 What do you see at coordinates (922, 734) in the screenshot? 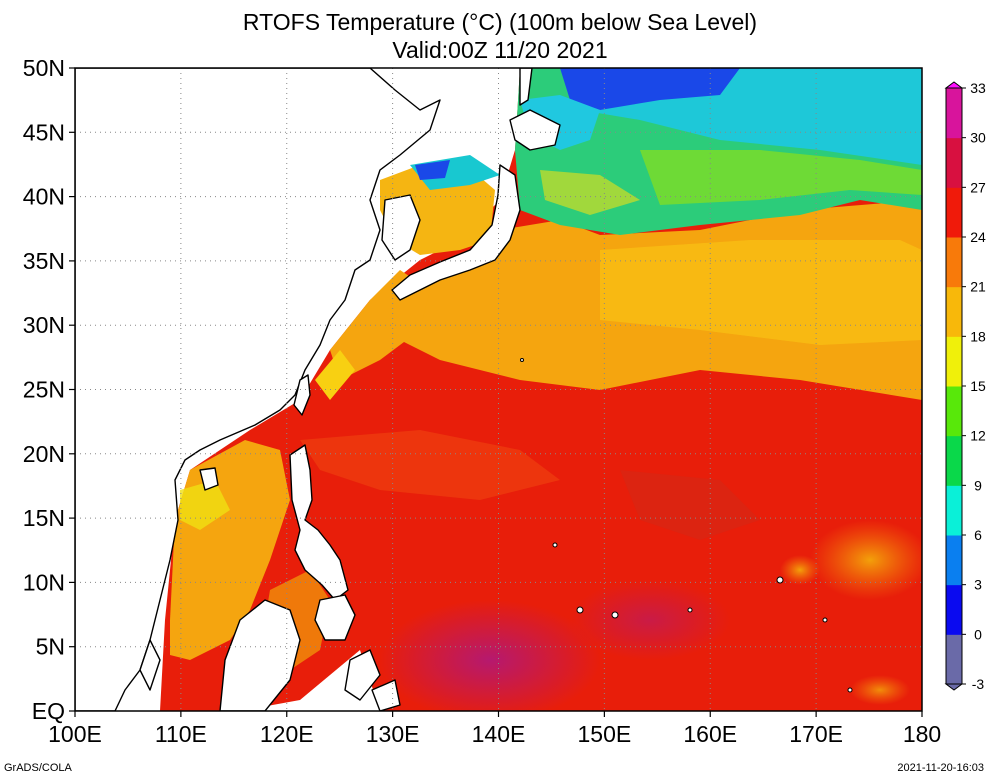
I see `lon-tick-label: 180` at bounding box center [922, 734].